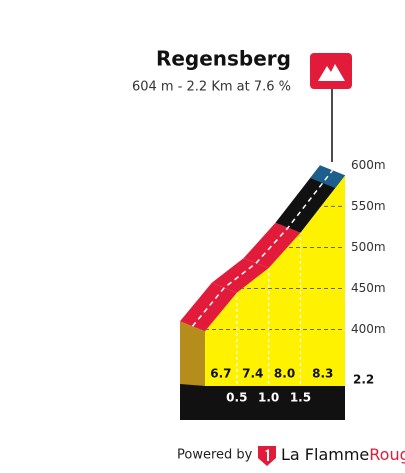  What do you see at coordinates (211, 87) in the screenshot?
I see `chart-subtitle: 604 m - 2.2 Km at 7.6 %` at bounding box center [211, 87].